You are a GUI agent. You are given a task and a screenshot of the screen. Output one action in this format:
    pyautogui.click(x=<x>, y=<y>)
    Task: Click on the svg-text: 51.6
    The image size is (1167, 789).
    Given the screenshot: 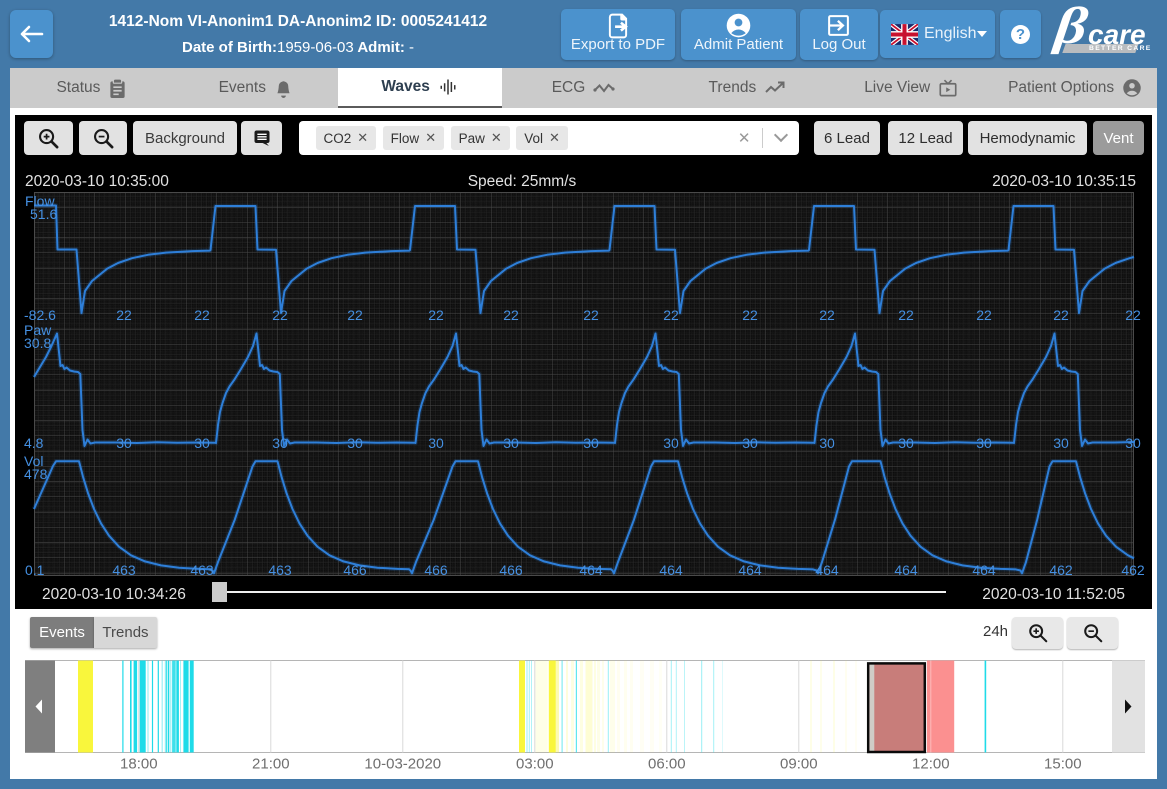 What is the action you would take?
    pyautogui.click(x=43, y=214)
    